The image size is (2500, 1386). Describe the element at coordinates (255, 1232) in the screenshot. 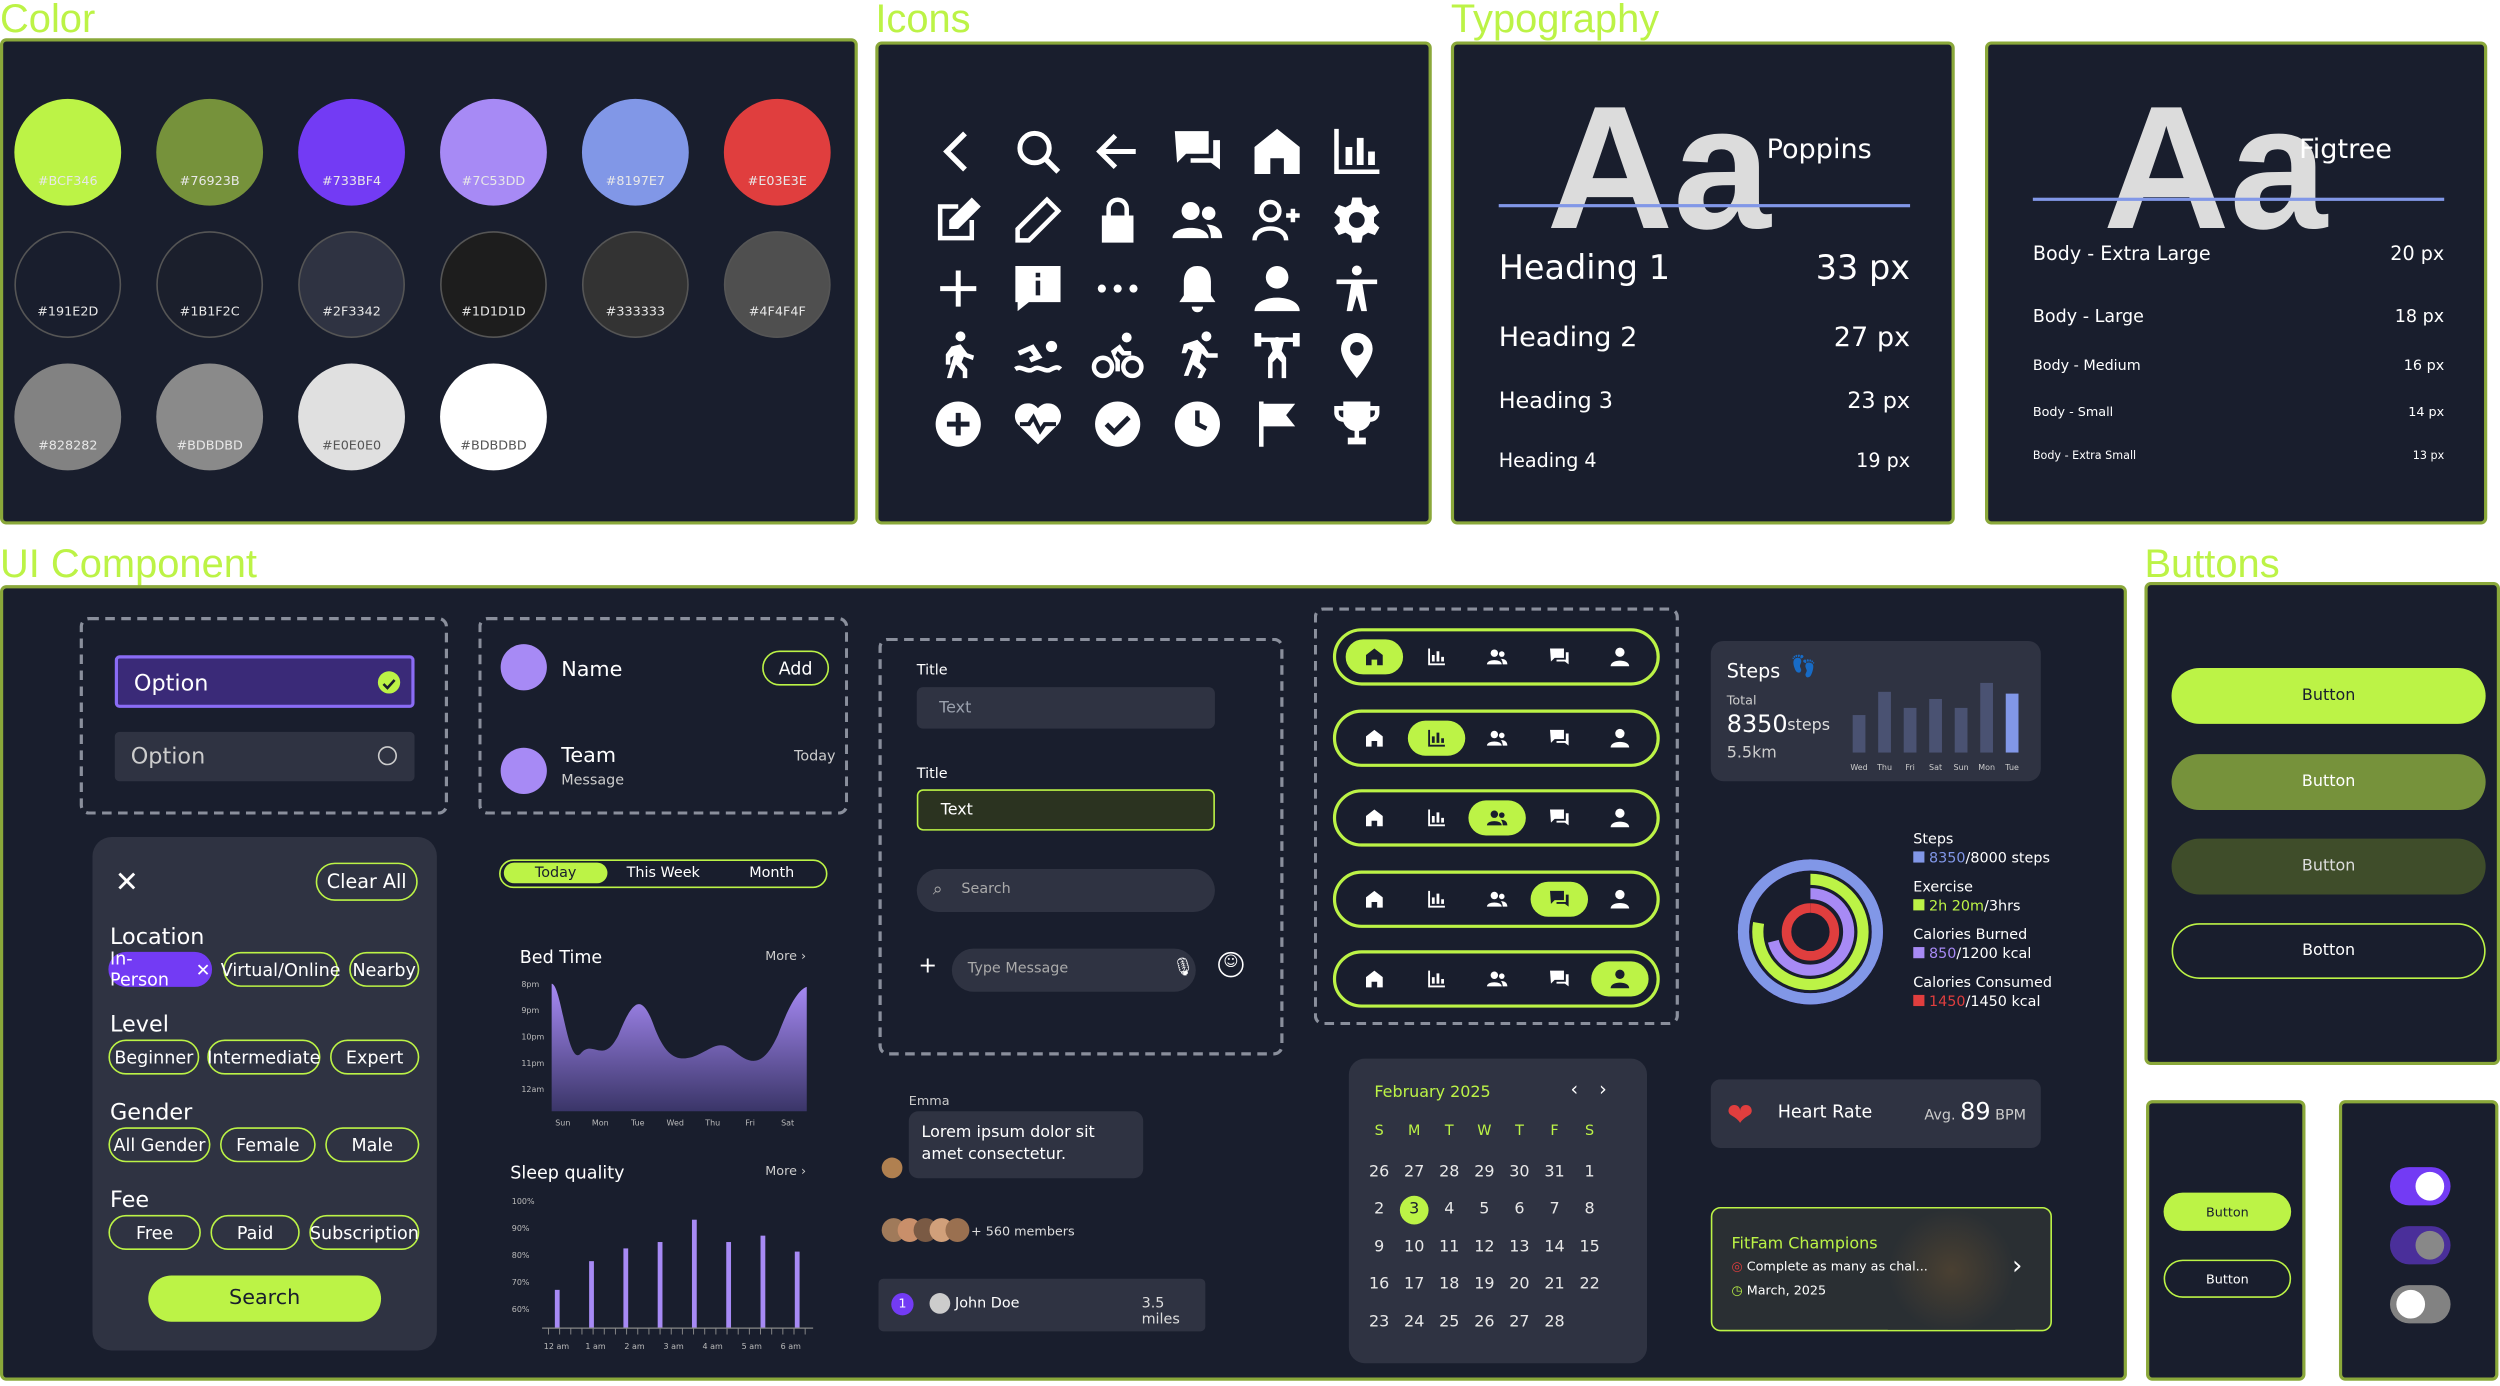

I see `chip-paid: Paid` at that location.